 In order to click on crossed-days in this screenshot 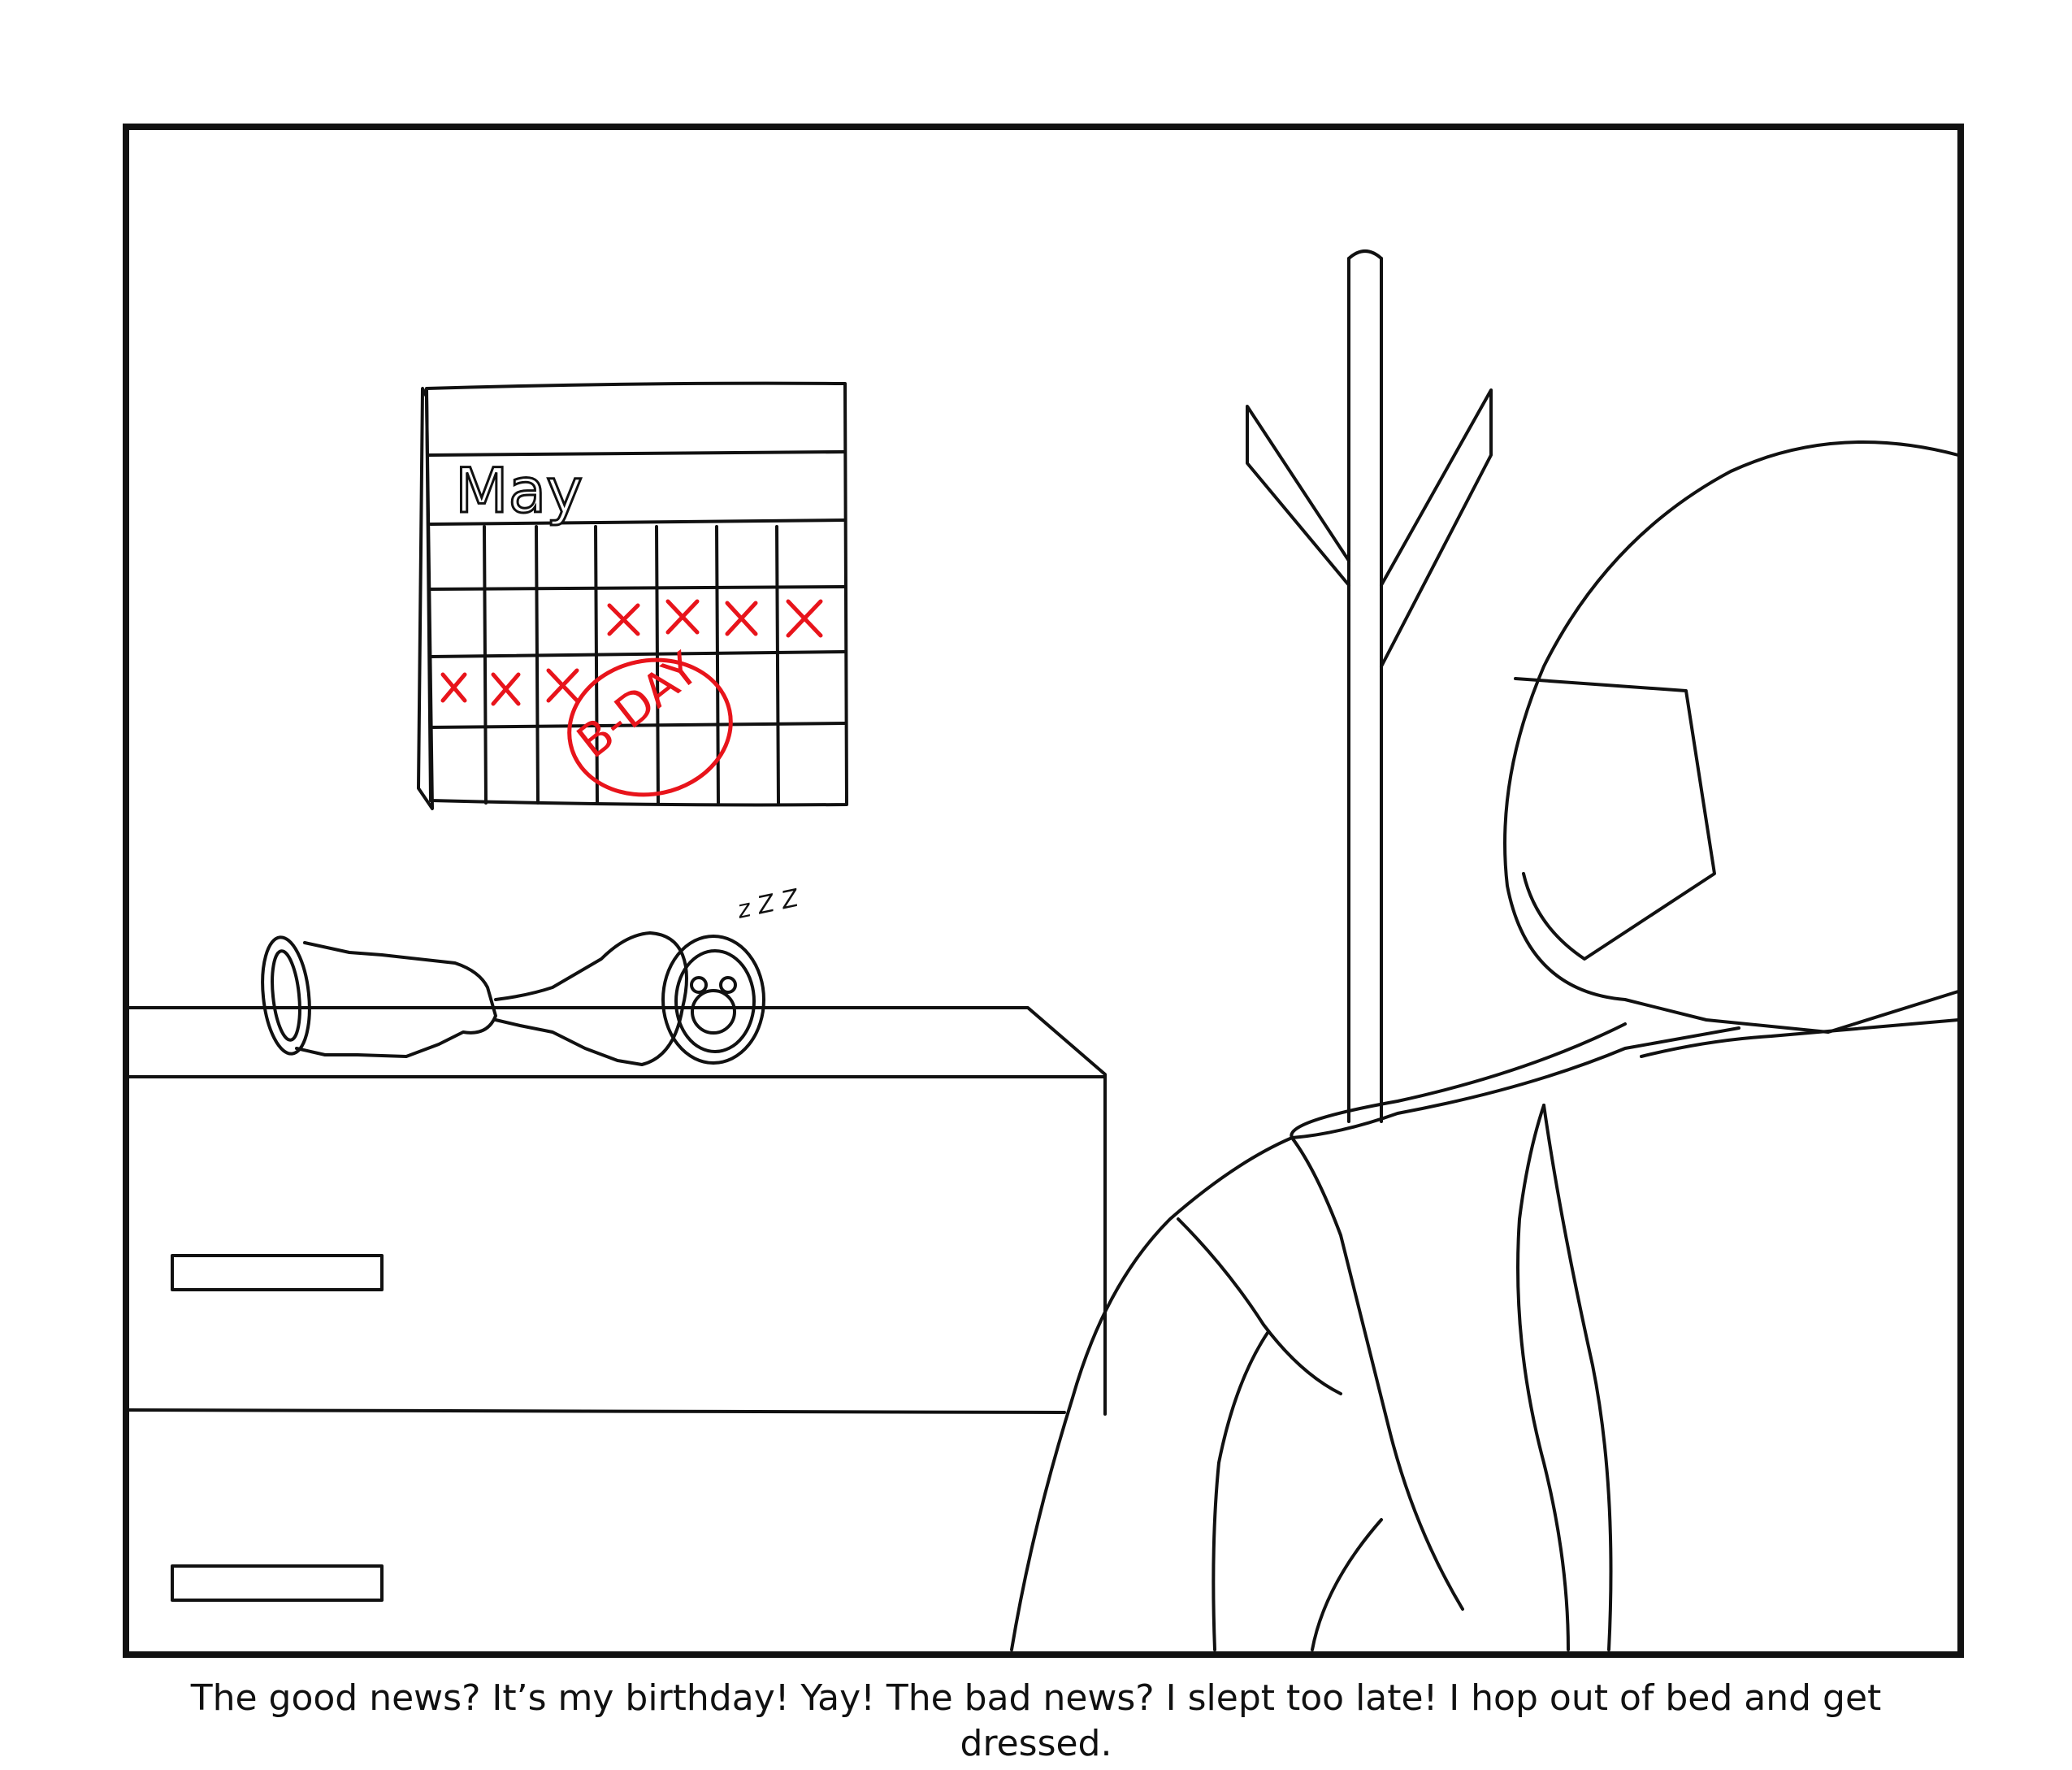, I will do `click(631, 652)`.